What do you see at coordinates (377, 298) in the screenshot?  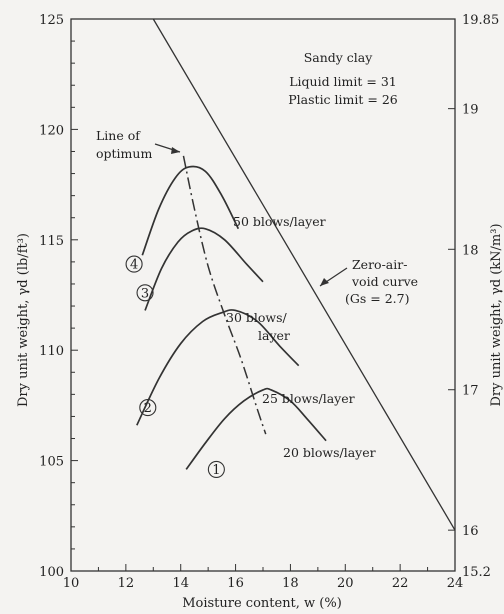 I see `zav-label-line3: (Gs = 2.7)` at bounding box center [377, 298].